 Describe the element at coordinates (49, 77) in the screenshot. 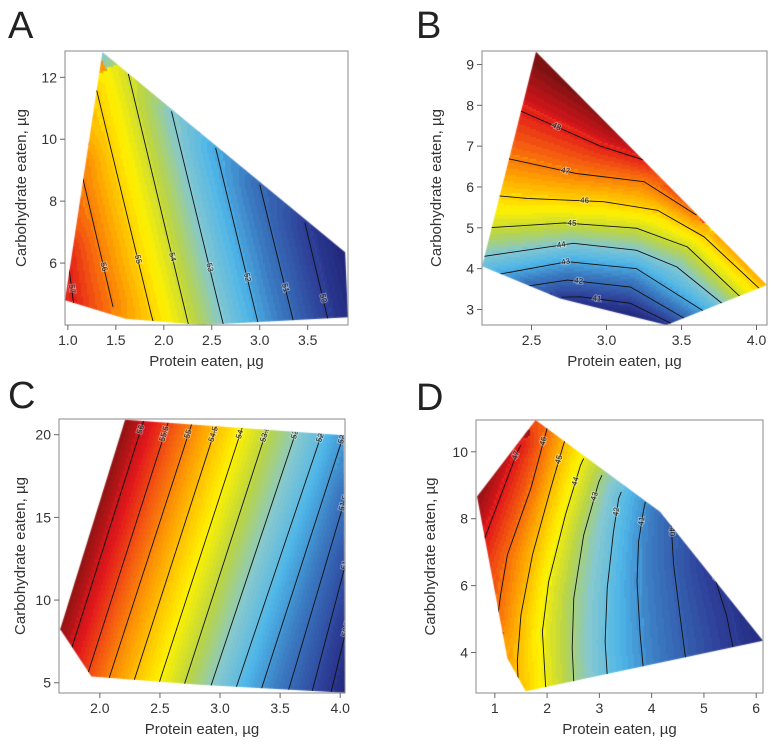

I see `y-tick-label: 12` at that location.